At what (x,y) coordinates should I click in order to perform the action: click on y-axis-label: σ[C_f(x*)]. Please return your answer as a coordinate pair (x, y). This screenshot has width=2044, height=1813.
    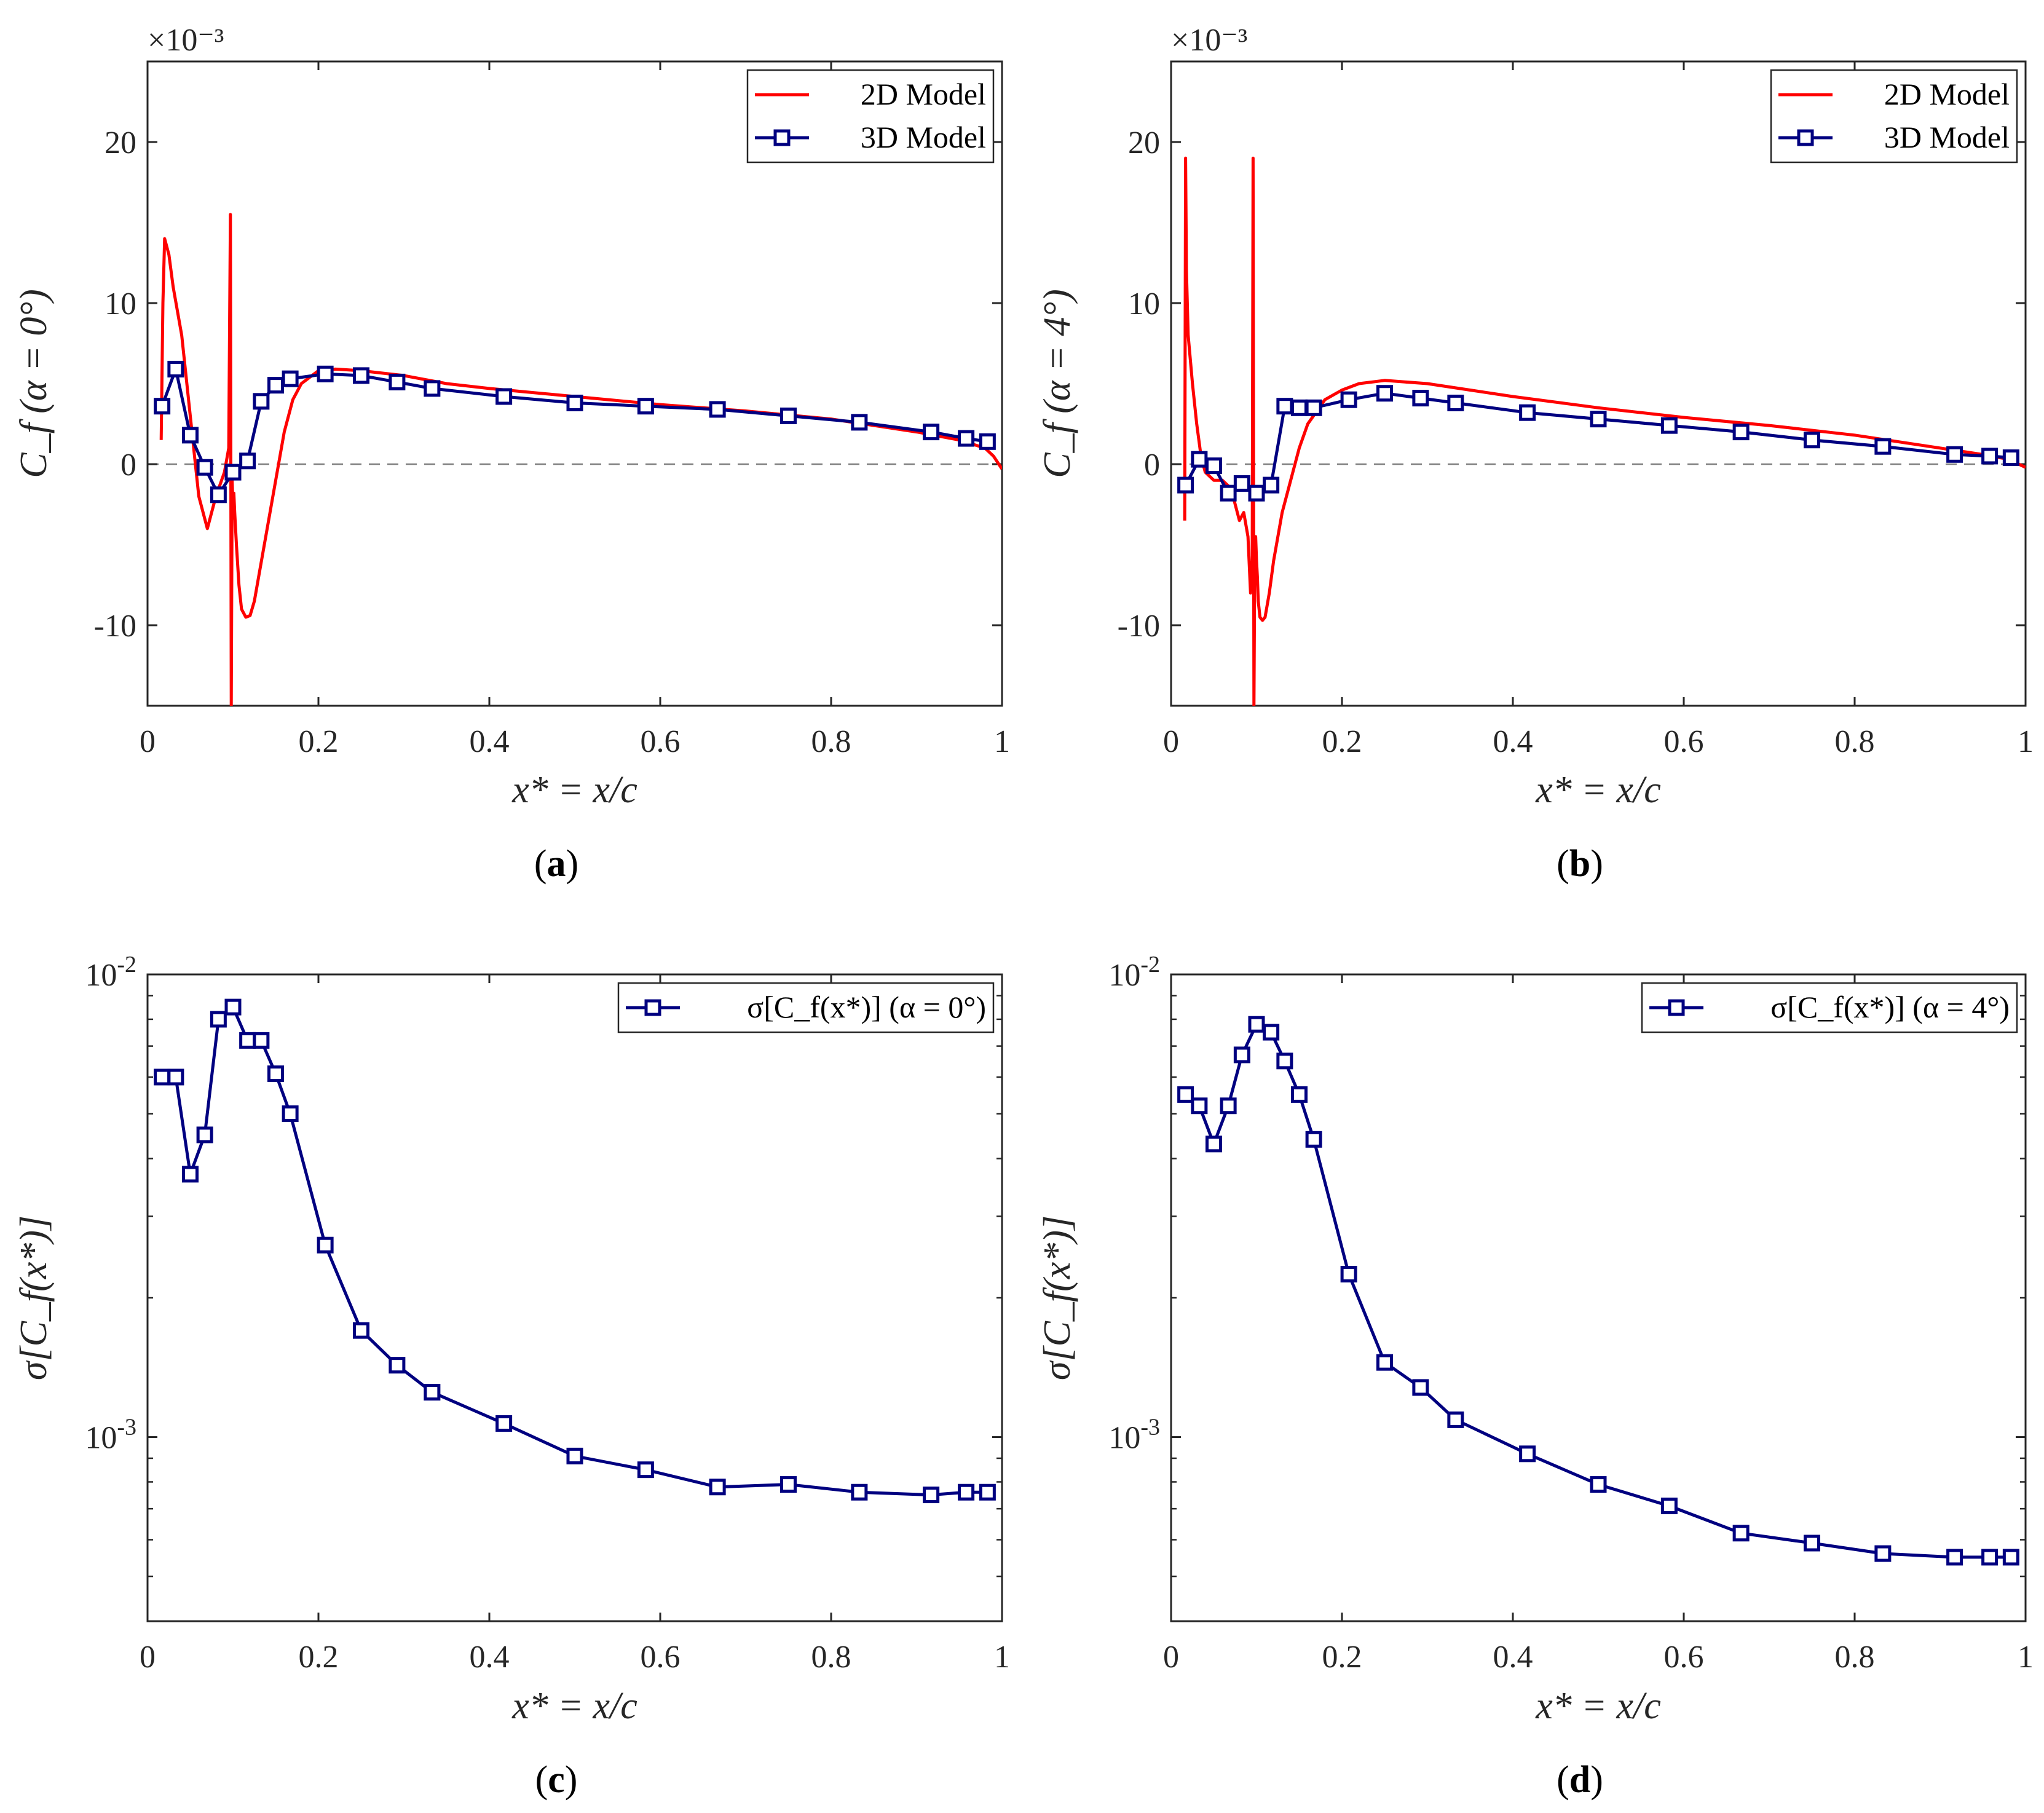
    Looking at the image, I should click on (1057, 1297).